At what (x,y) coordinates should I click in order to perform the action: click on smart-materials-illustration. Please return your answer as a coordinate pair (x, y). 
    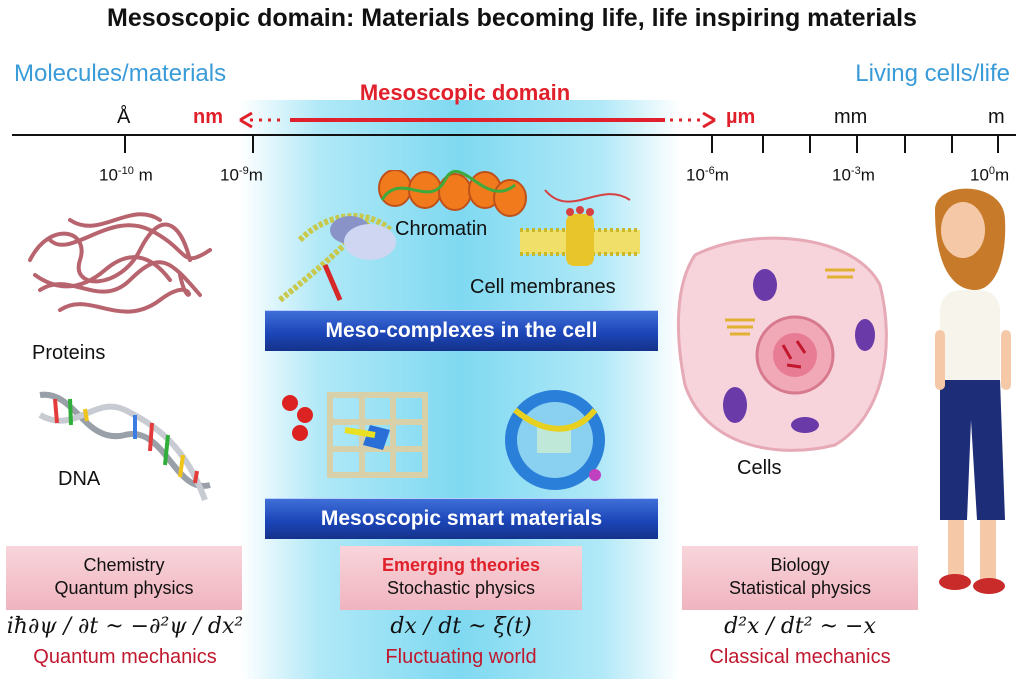
    Looking at the image, I should click on (443, 440).